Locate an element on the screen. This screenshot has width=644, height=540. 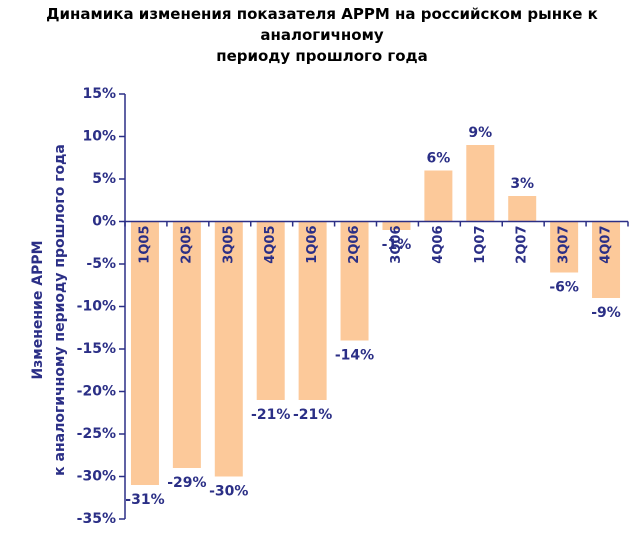
bar-4Q07 is located at coordinates (606, 259).